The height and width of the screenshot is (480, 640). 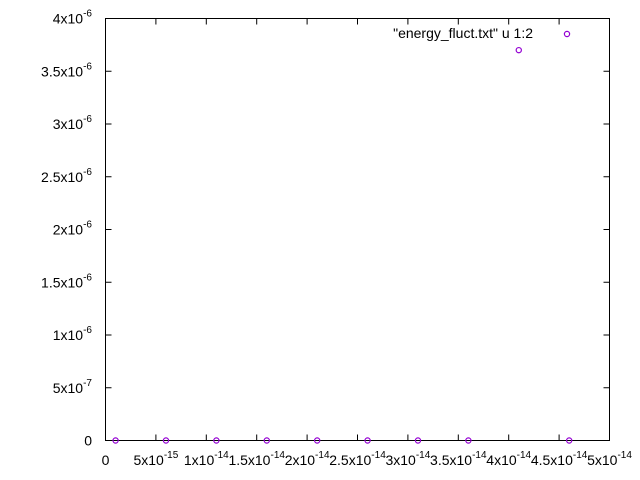 I want to click on x-tick-label: 4.5x10⁻¹⁴, so click(x=559, y=459).